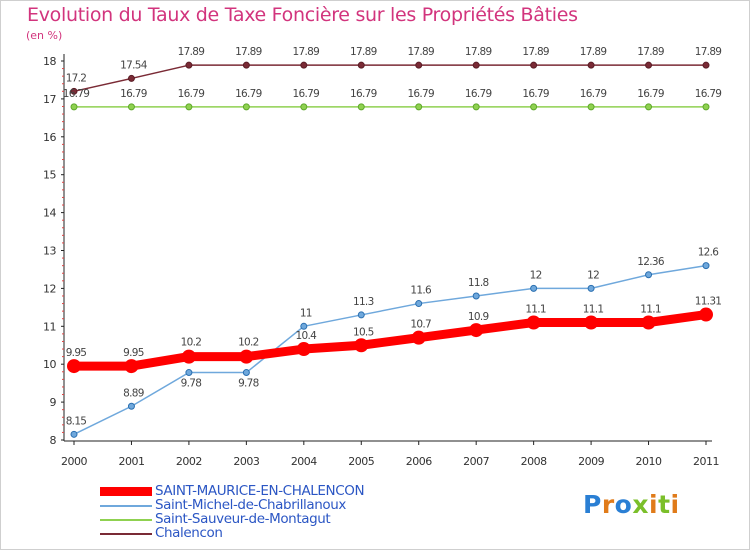 The width and height of the screenshot is (750, 550). Describe the element at coordinates (421, 291) in the screenshot. I see `data-label: 11.6` at that location.